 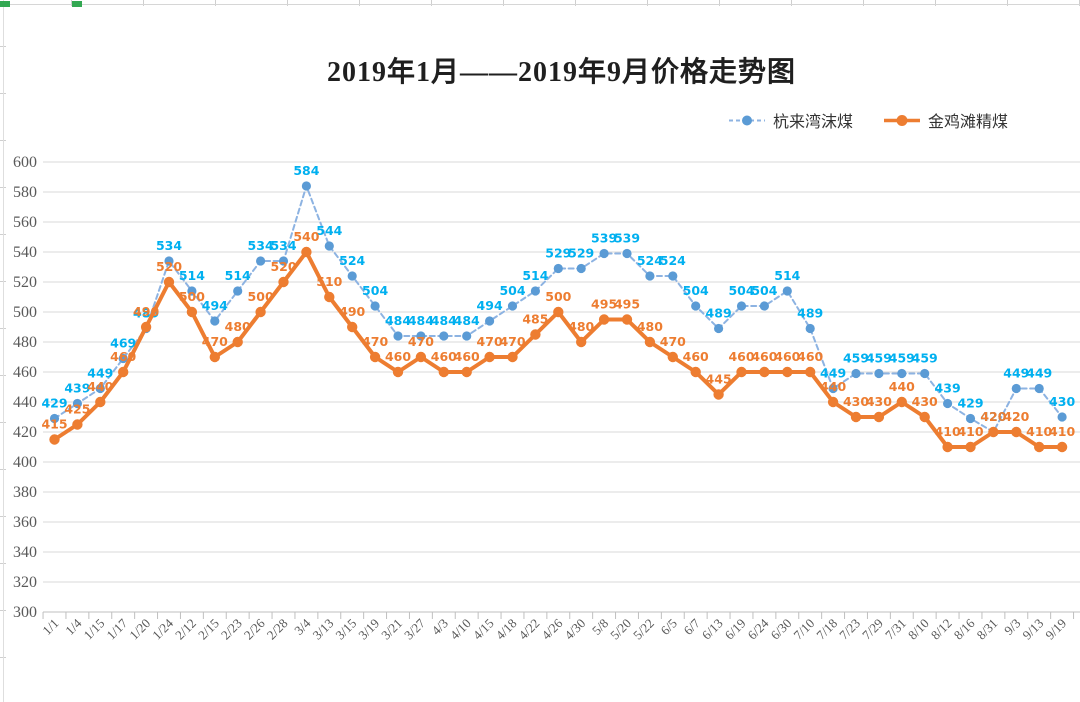 What do you see at coordinates (643, 629) in the screenshot?
I see `x-axis-label: 5/22` at bounding box center [643, 629].